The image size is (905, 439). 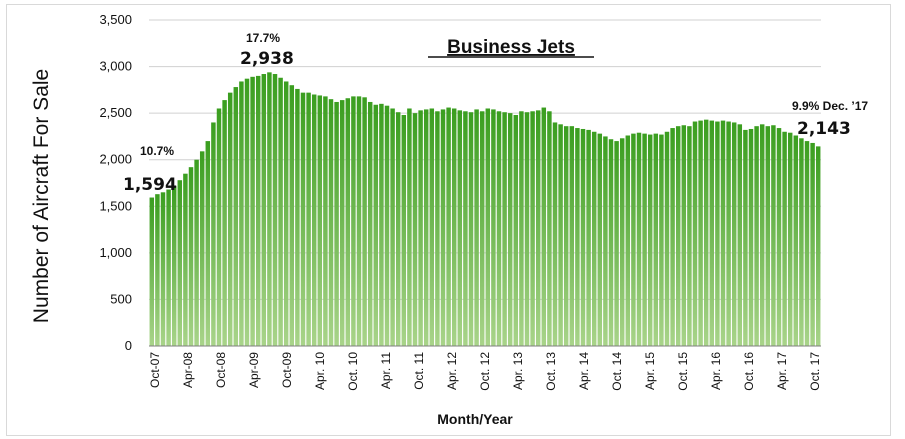 I want to click on annotation-end-pct: 9.9% Dec. ’17, so click(x=830, y=106).